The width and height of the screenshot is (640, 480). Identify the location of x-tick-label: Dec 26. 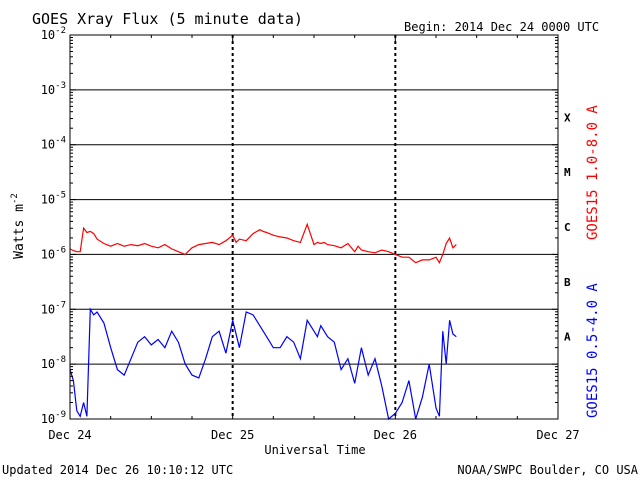
(395, 435).